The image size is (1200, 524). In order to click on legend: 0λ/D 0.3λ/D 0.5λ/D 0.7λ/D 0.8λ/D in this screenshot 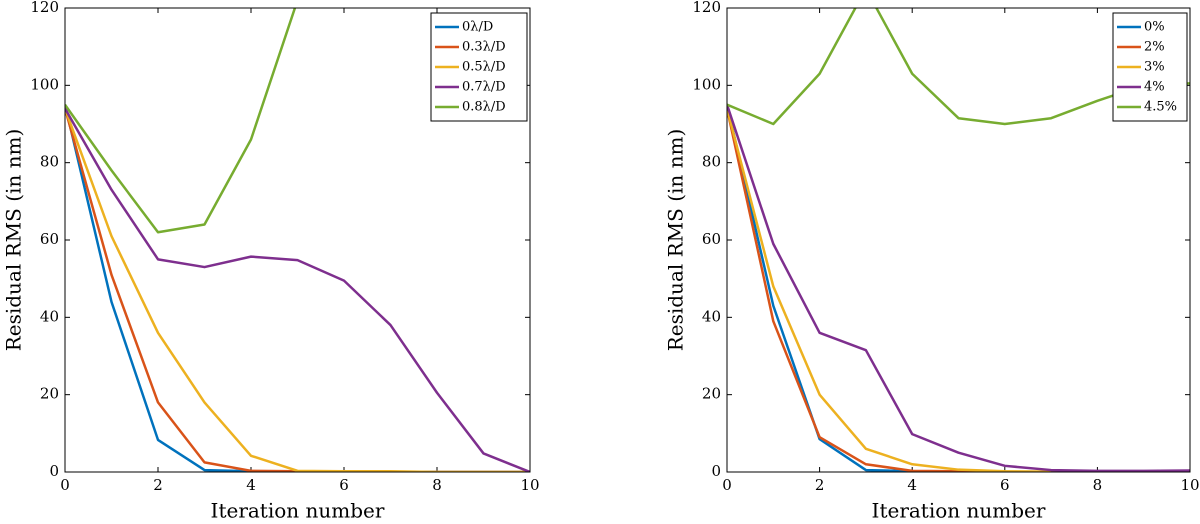, I will do `click(479, 67)`.